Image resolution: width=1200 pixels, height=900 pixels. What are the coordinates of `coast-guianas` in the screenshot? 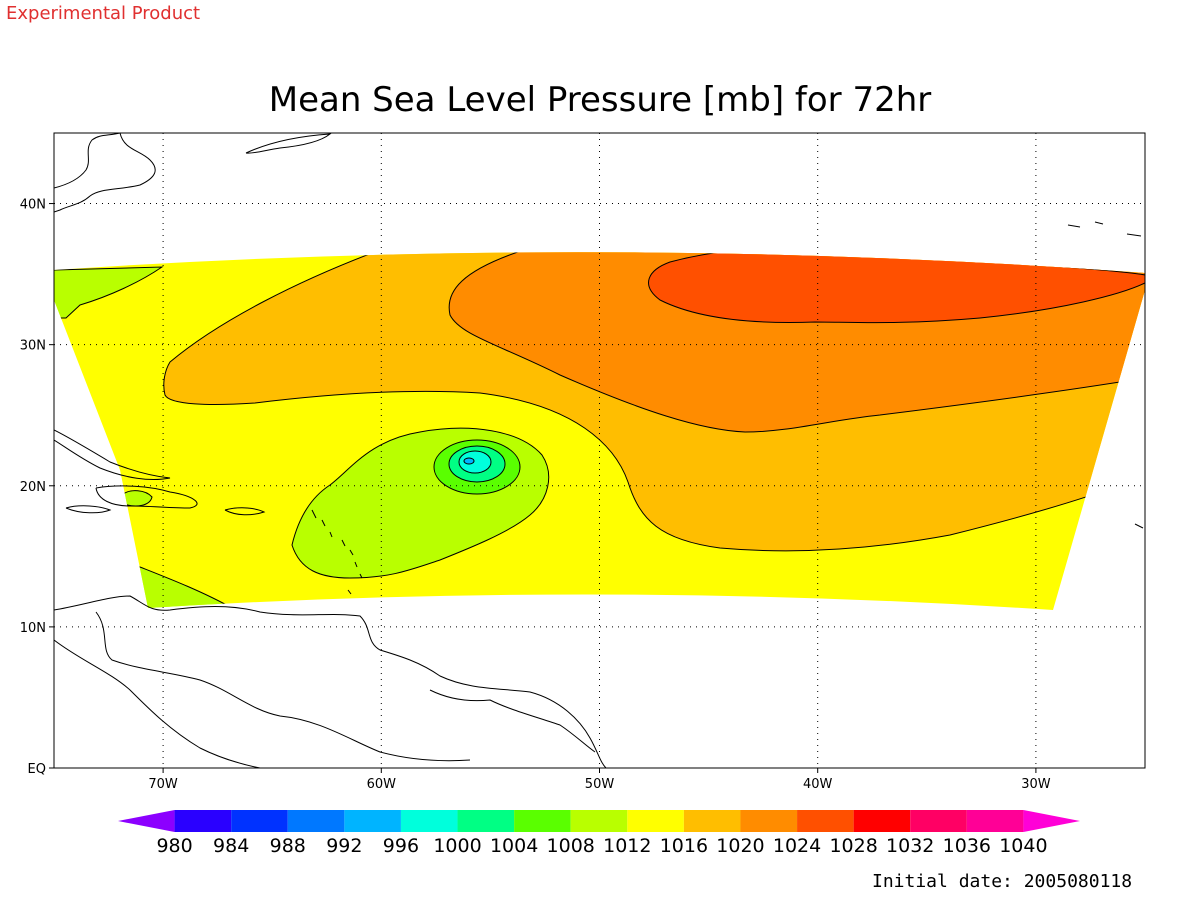 It's located at (512, 721).